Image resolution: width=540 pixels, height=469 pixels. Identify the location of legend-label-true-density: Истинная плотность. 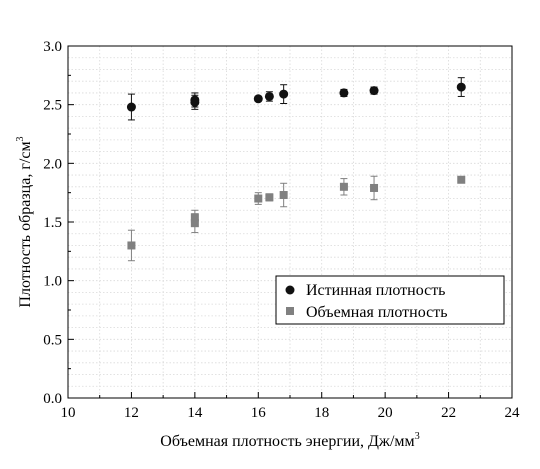
(375, 290).